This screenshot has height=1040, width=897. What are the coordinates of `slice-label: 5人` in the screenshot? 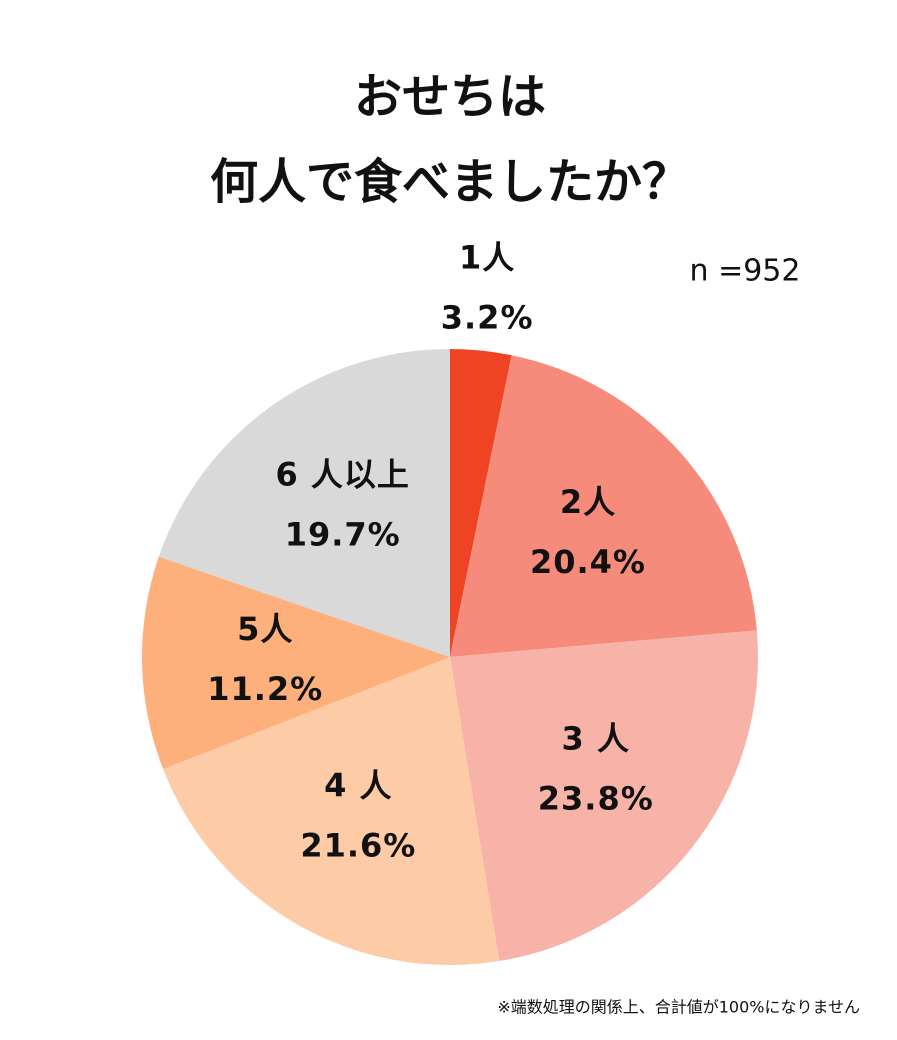 It's located at (265, 629).